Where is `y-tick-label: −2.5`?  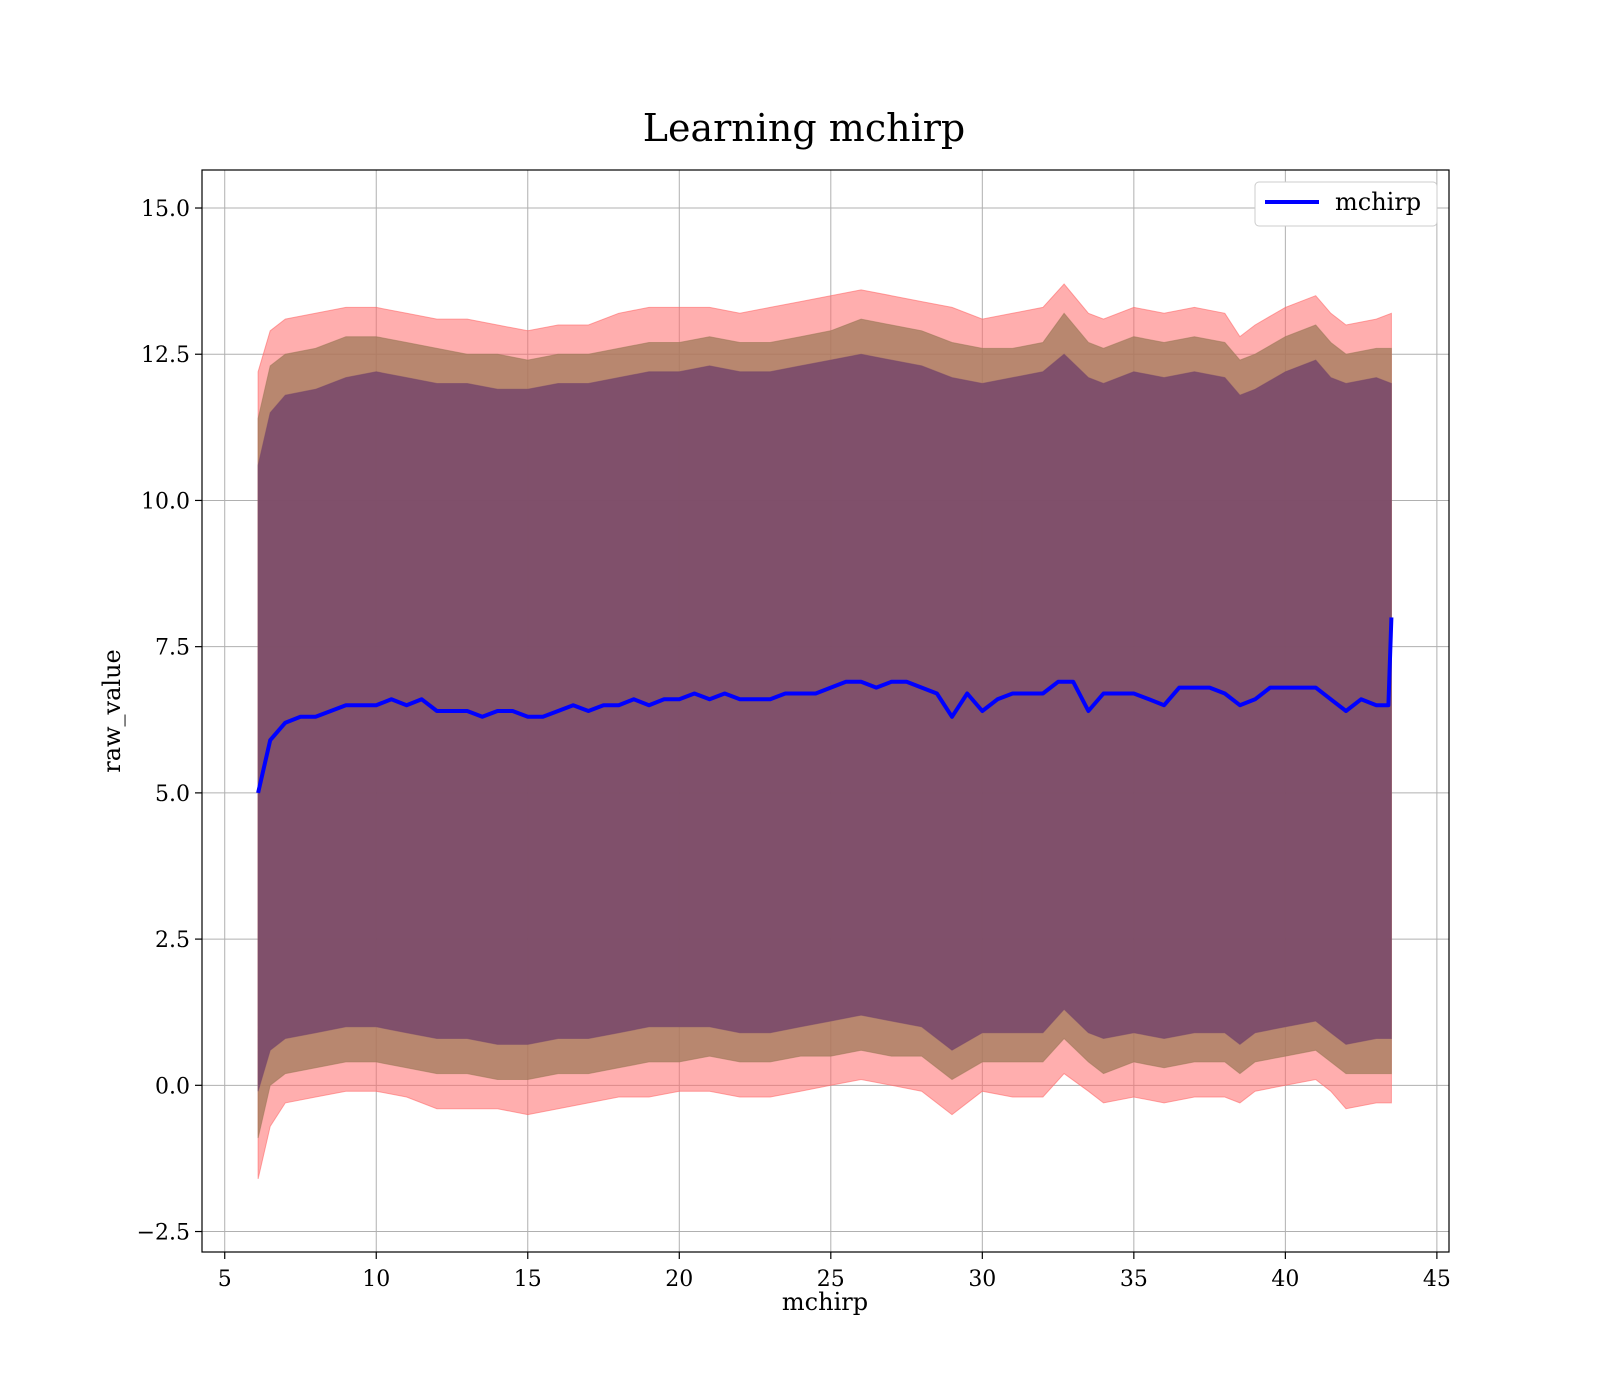 y-tick-label: −2.5 is located at coordinates (163, 1233).